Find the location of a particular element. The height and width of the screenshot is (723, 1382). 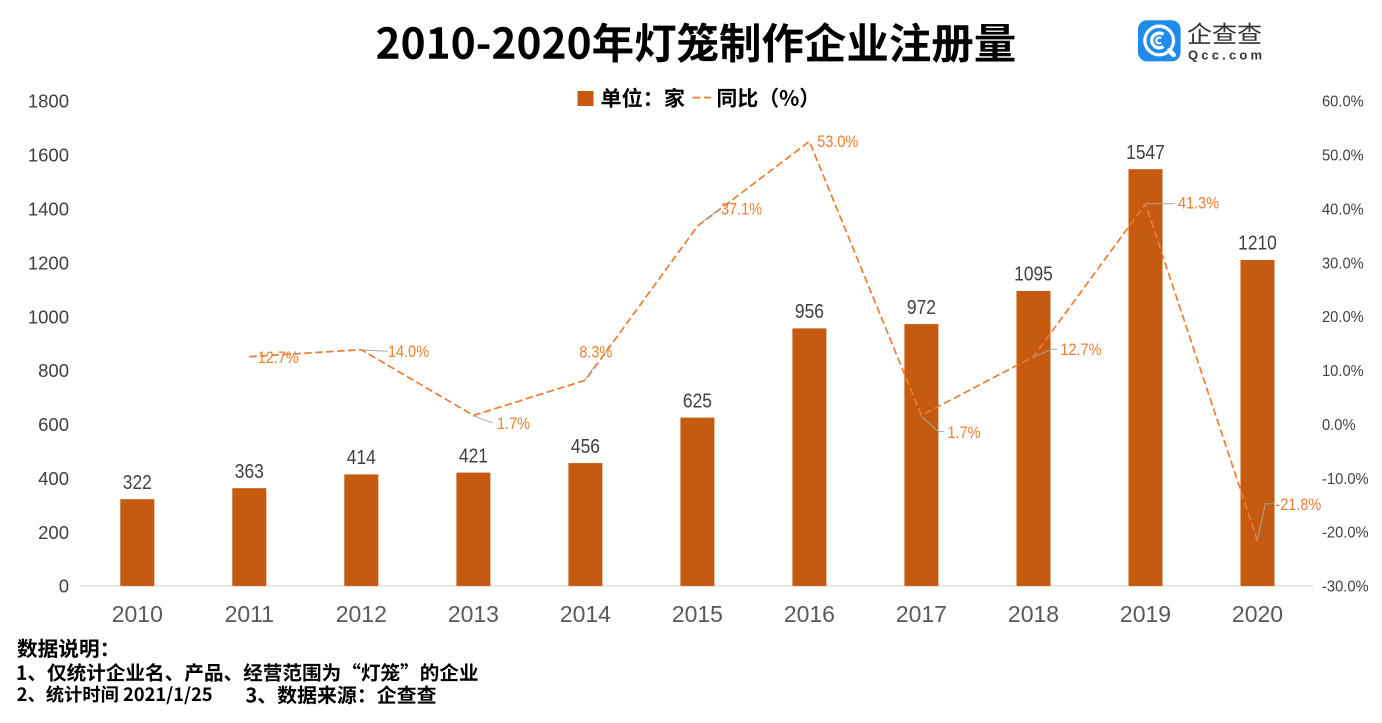

svg-text: 10.0% is located at coordinates (1343, 371).